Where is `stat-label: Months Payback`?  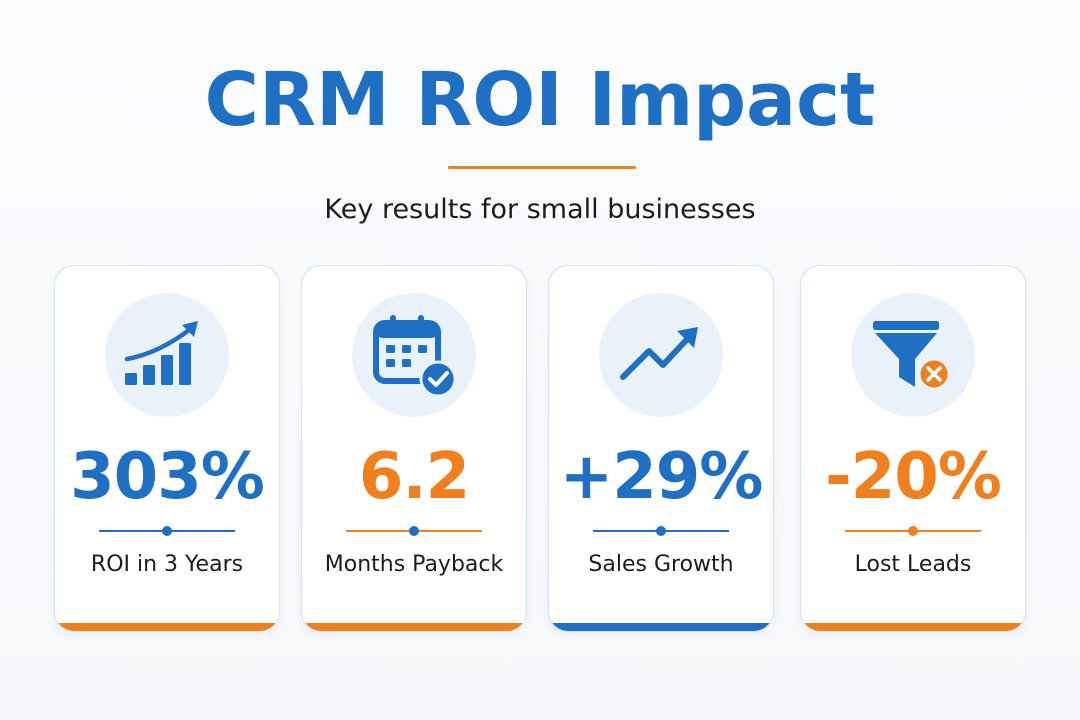
stat-label: Months Payback is located at coordinates (414, 564).